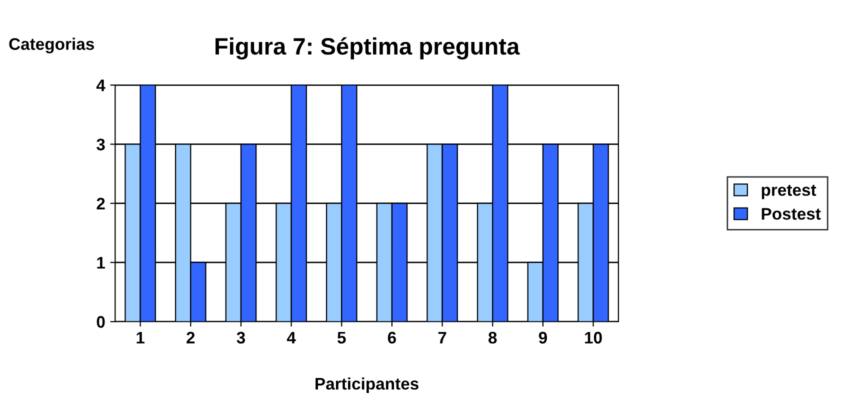  I want to click on x-tick-label: 10, so click(593, 338).